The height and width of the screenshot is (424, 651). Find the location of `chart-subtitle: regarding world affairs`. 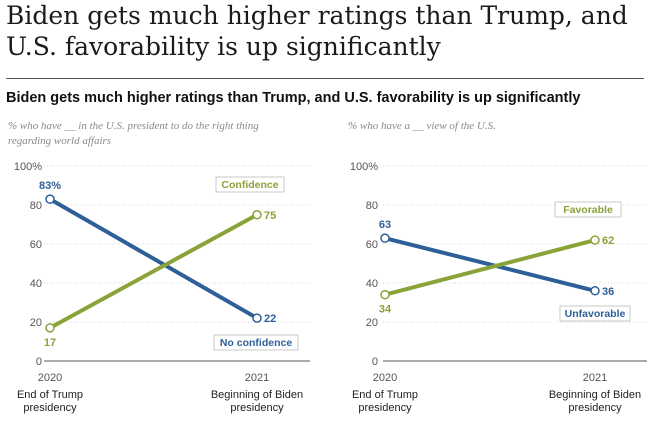

chart-subtitle: regarding world affairs is located at coordinates (59, 141).